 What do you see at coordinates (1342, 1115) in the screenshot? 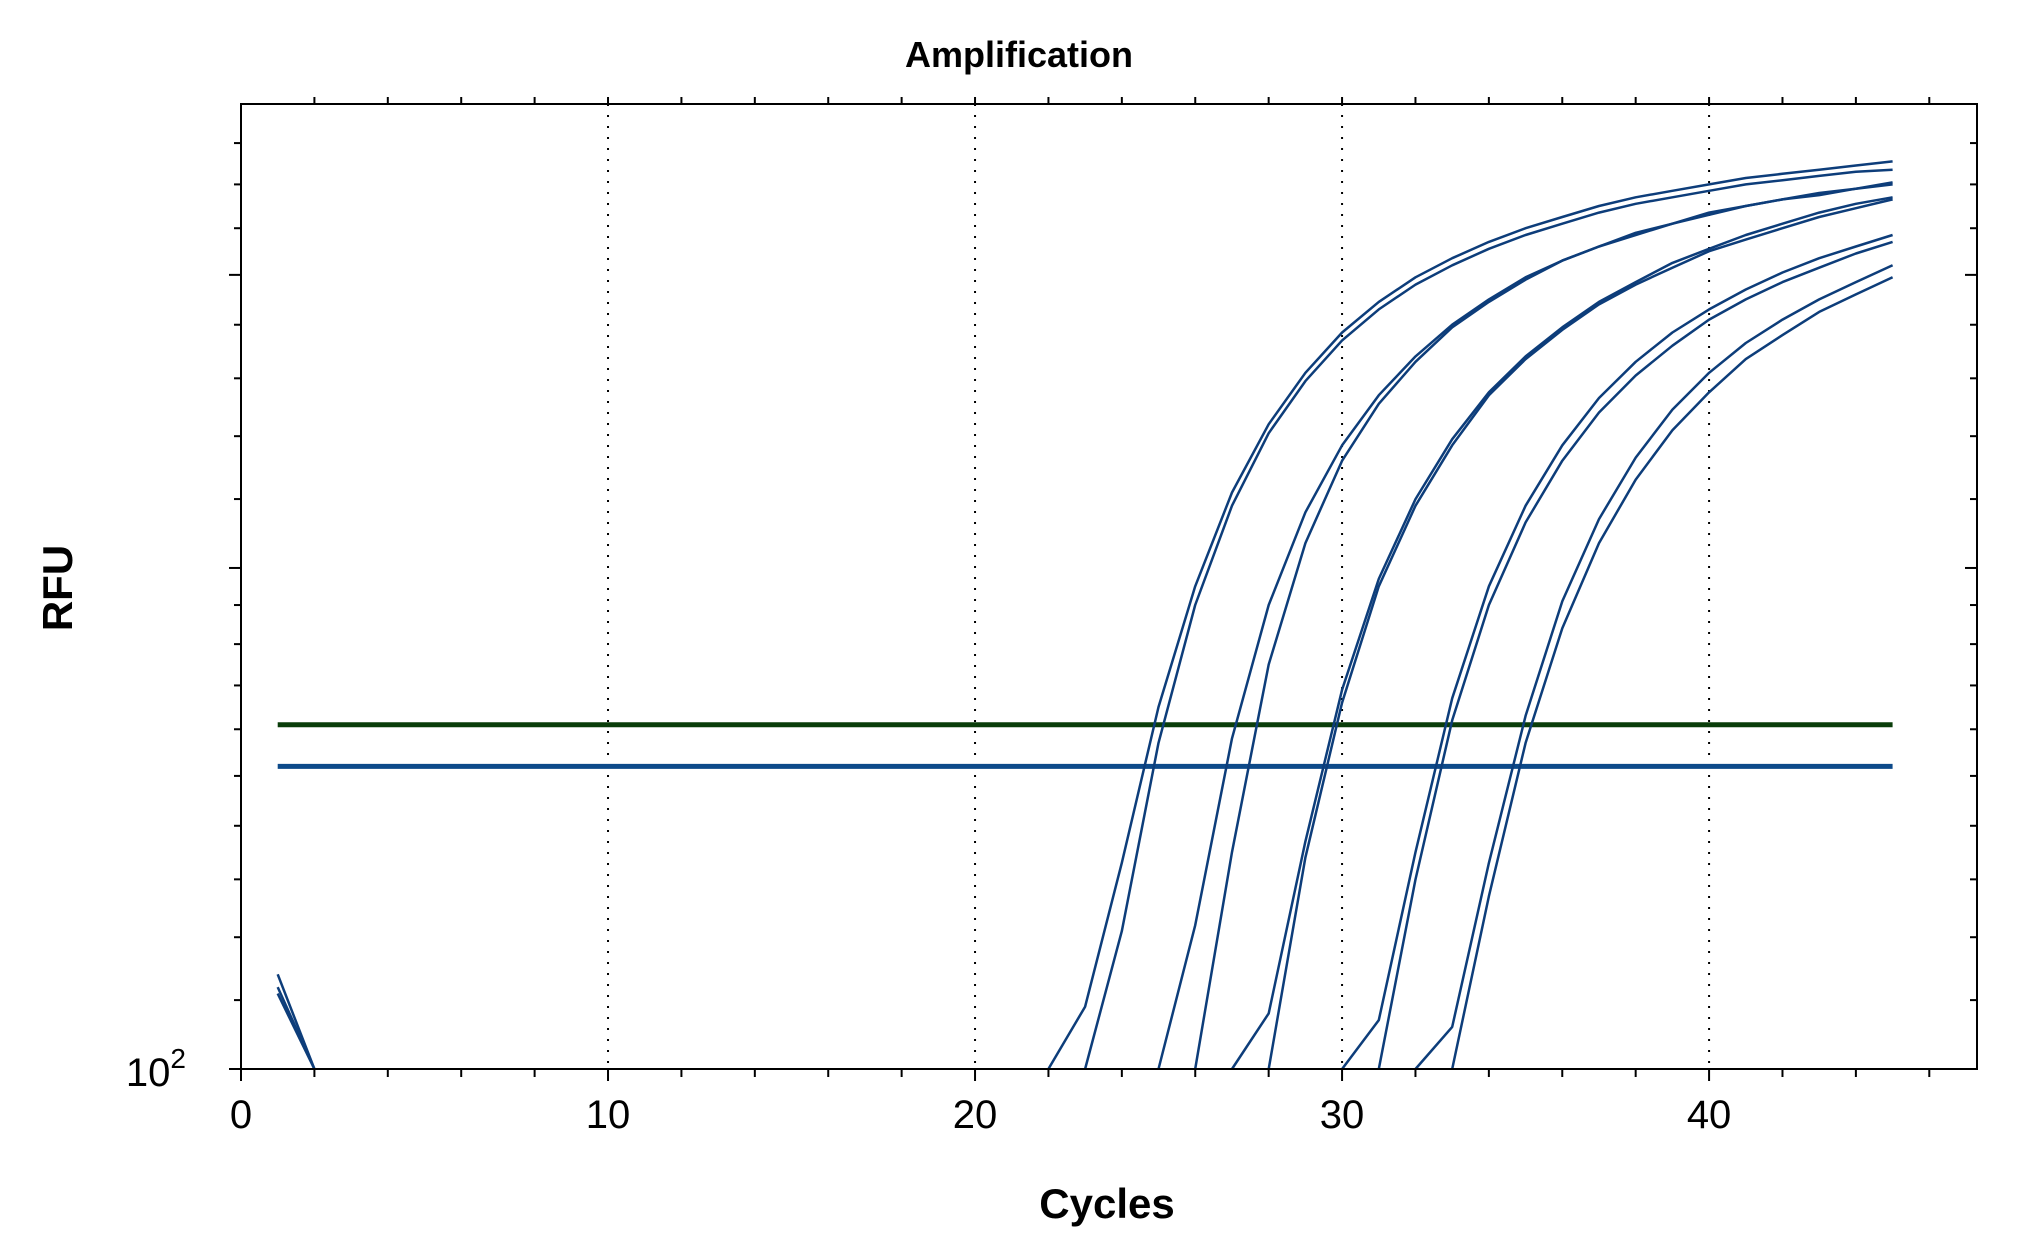
I see `x-tick-label: 30` at bounding box center [1342, 1115].